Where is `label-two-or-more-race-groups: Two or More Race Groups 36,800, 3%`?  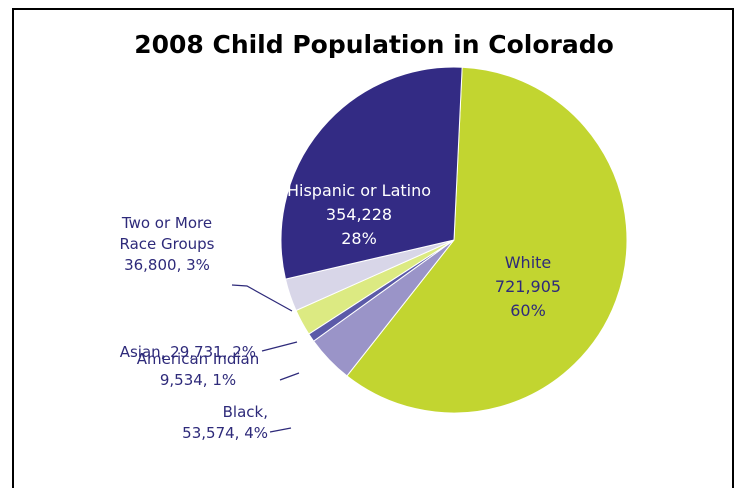 label-two-or-more-race-groups: Two or More Race Groups 36,800, 3% is located at coordinates (166, 244).